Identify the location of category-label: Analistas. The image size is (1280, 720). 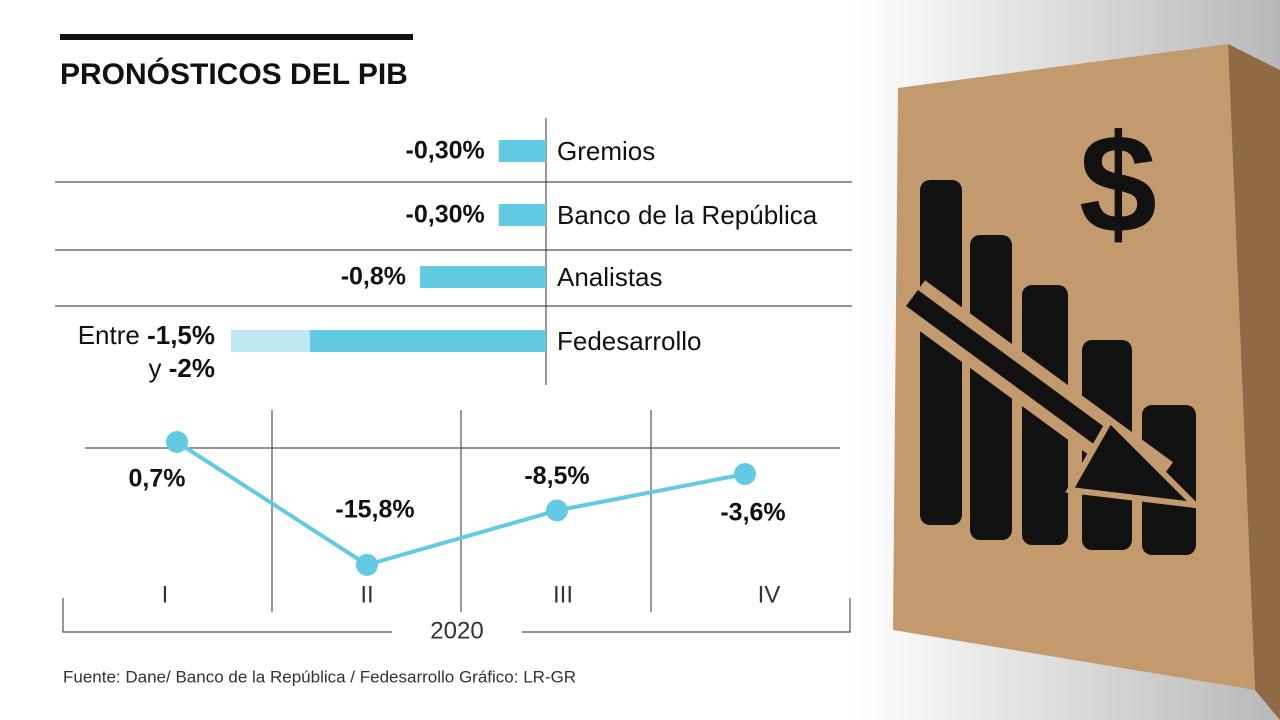
(610, 277).